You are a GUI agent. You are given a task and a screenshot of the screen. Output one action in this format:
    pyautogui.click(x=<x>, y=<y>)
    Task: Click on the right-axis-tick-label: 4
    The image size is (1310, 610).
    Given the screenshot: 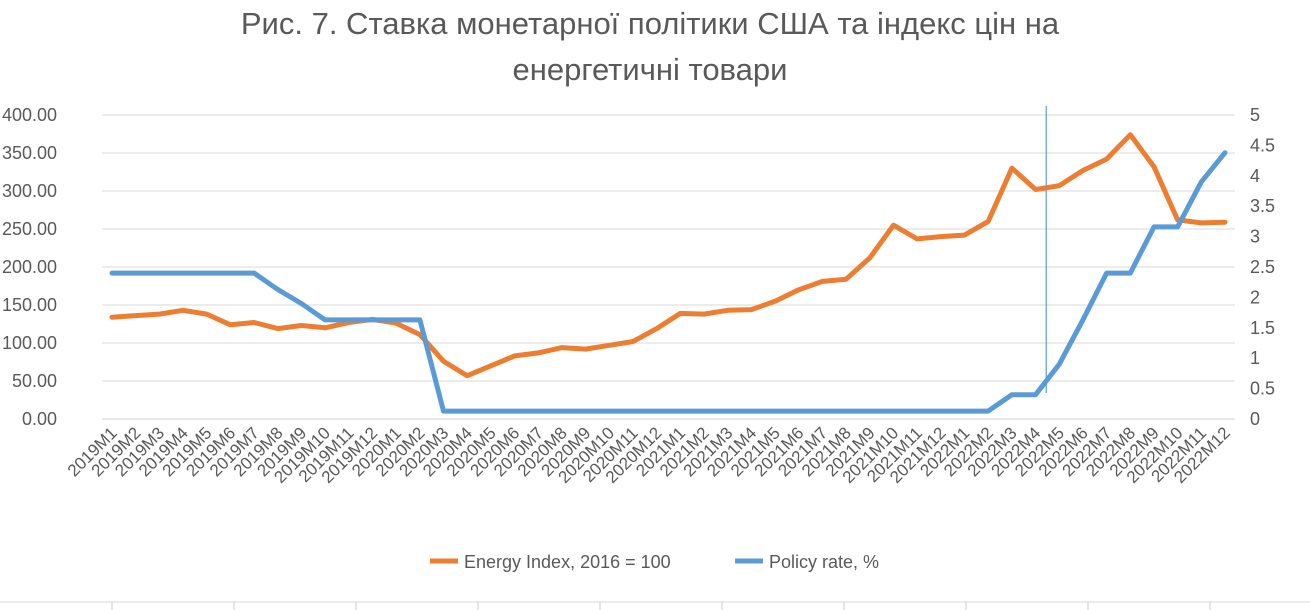 What is the action you would take?
    pyautogui.click(x=1255, y=176)
    